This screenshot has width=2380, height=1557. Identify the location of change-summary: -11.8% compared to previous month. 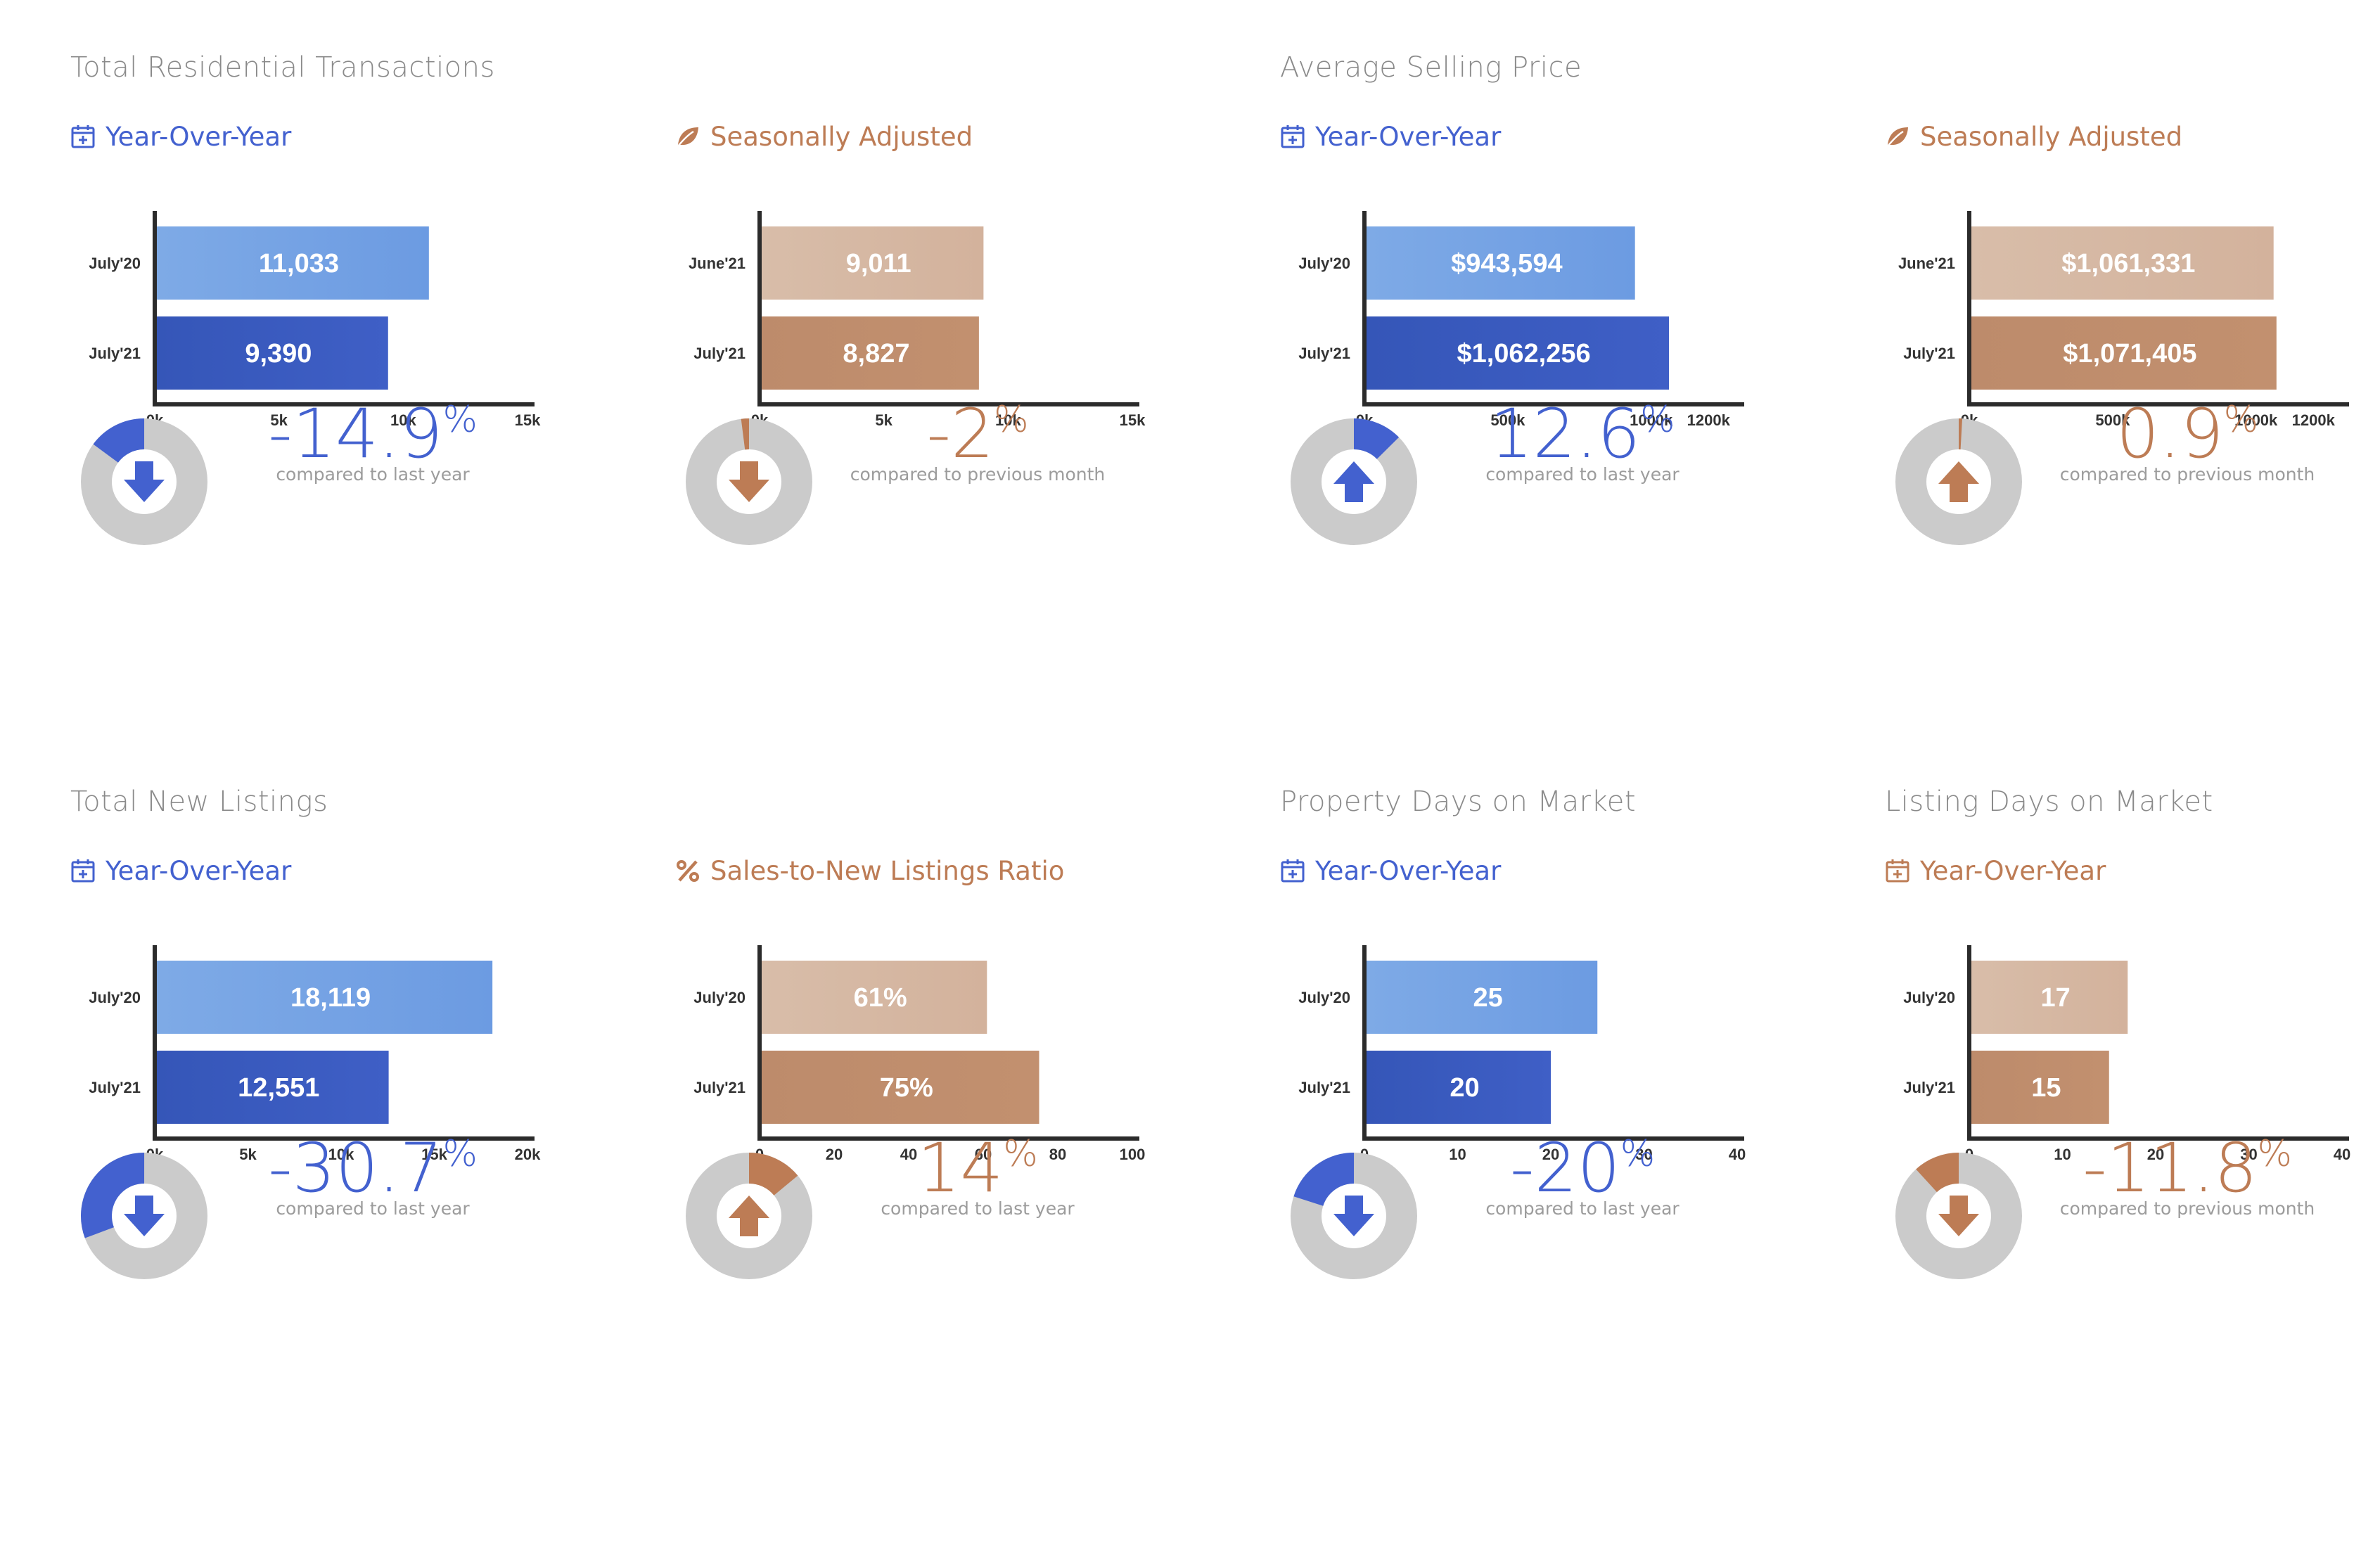
(2187, 1174).